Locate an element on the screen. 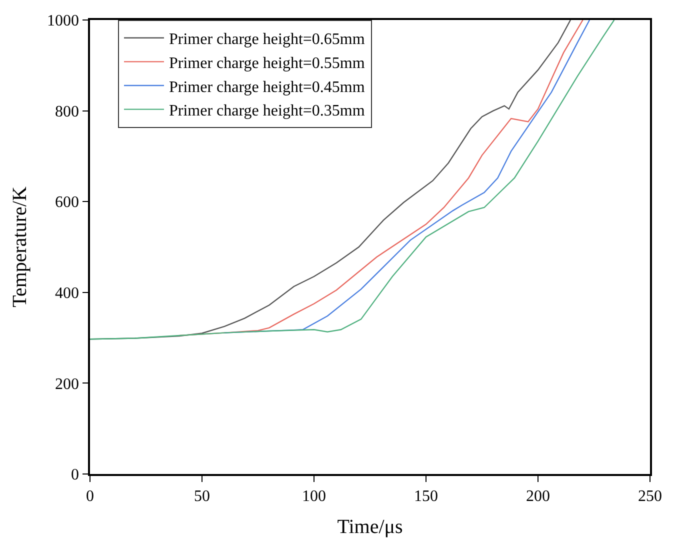 The height and width of the screenshot is (546, 674). x-tick-label: 150 is located at coordinates (426, 496).